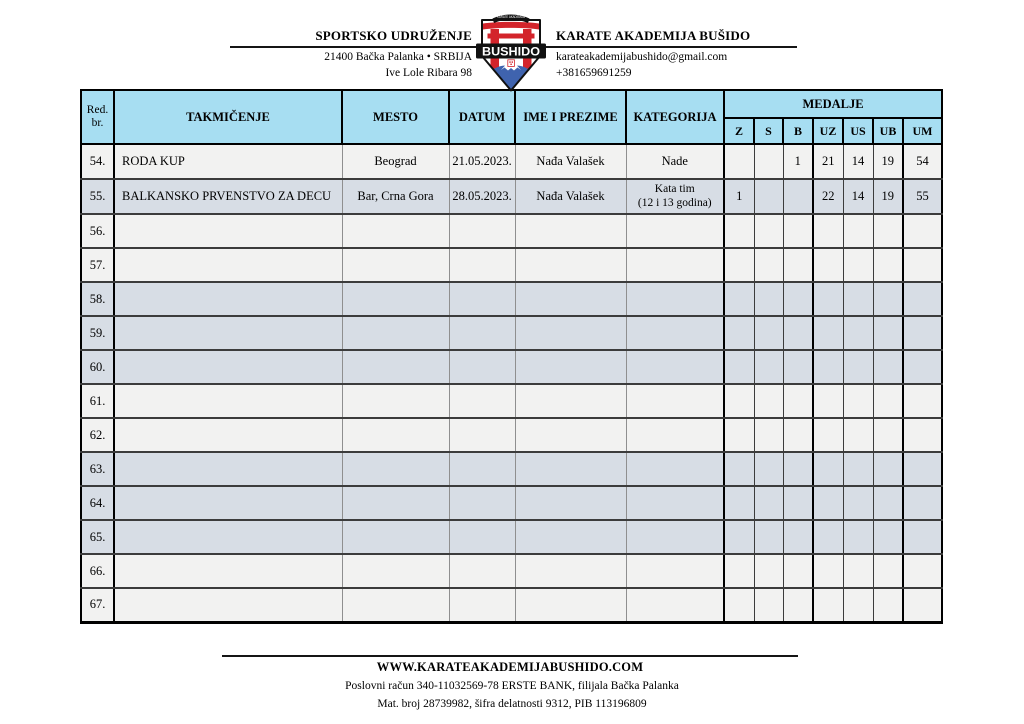  I want to click on phone-text: +381659691259, so click(594, 72).